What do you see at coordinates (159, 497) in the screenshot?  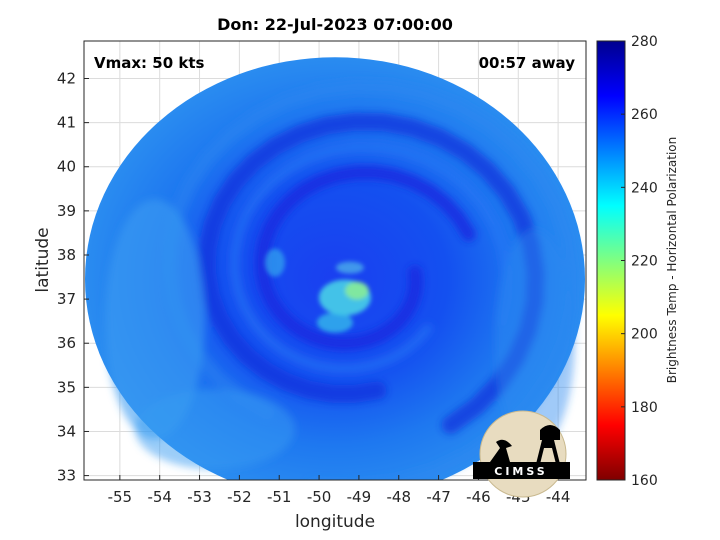 I see `x-tick-label: -54` at bounding box center [159, 497].